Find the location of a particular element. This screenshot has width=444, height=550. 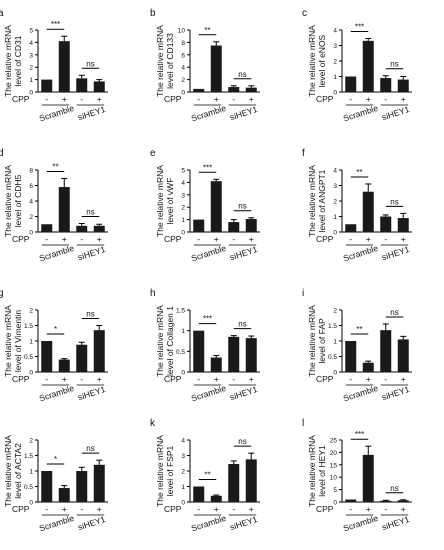

y-axis-label-line: level of vWF is located at coordinates (170, 201).